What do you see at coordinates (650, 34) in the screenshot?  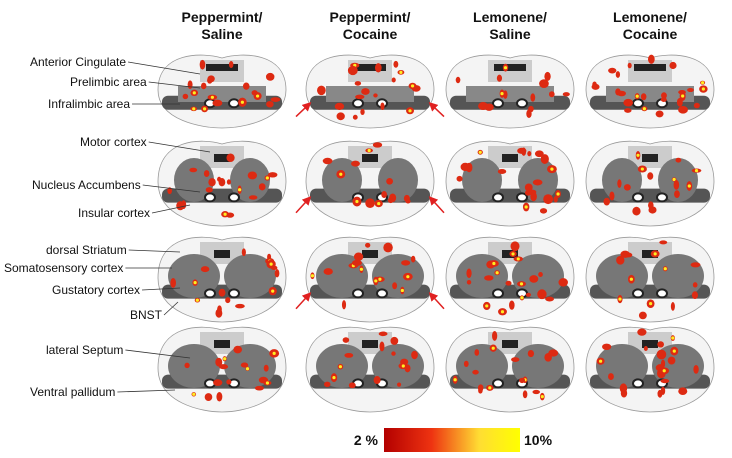 I see `column-header-line: Cocaine` at bounding box center [650, 34].